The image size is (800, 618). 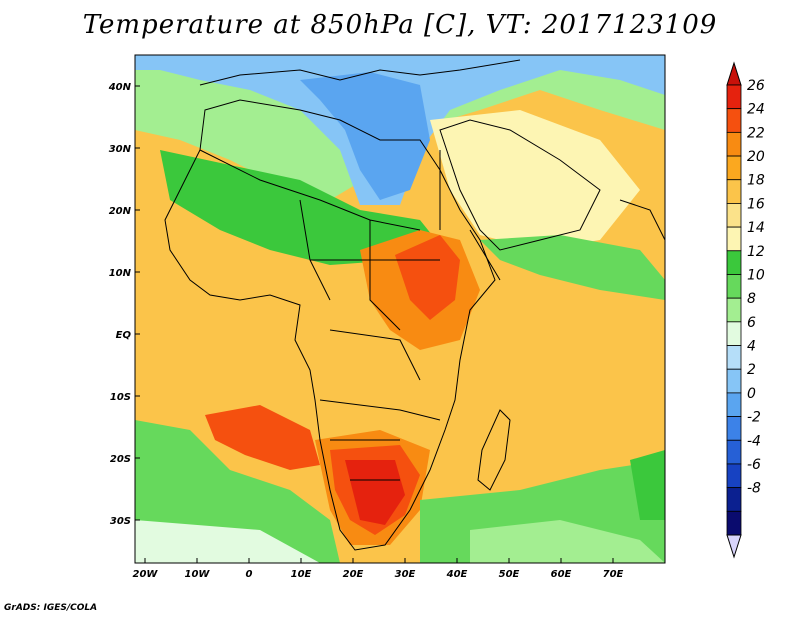 I want to click on lon-label: 50E, so click(x=509, y=574).